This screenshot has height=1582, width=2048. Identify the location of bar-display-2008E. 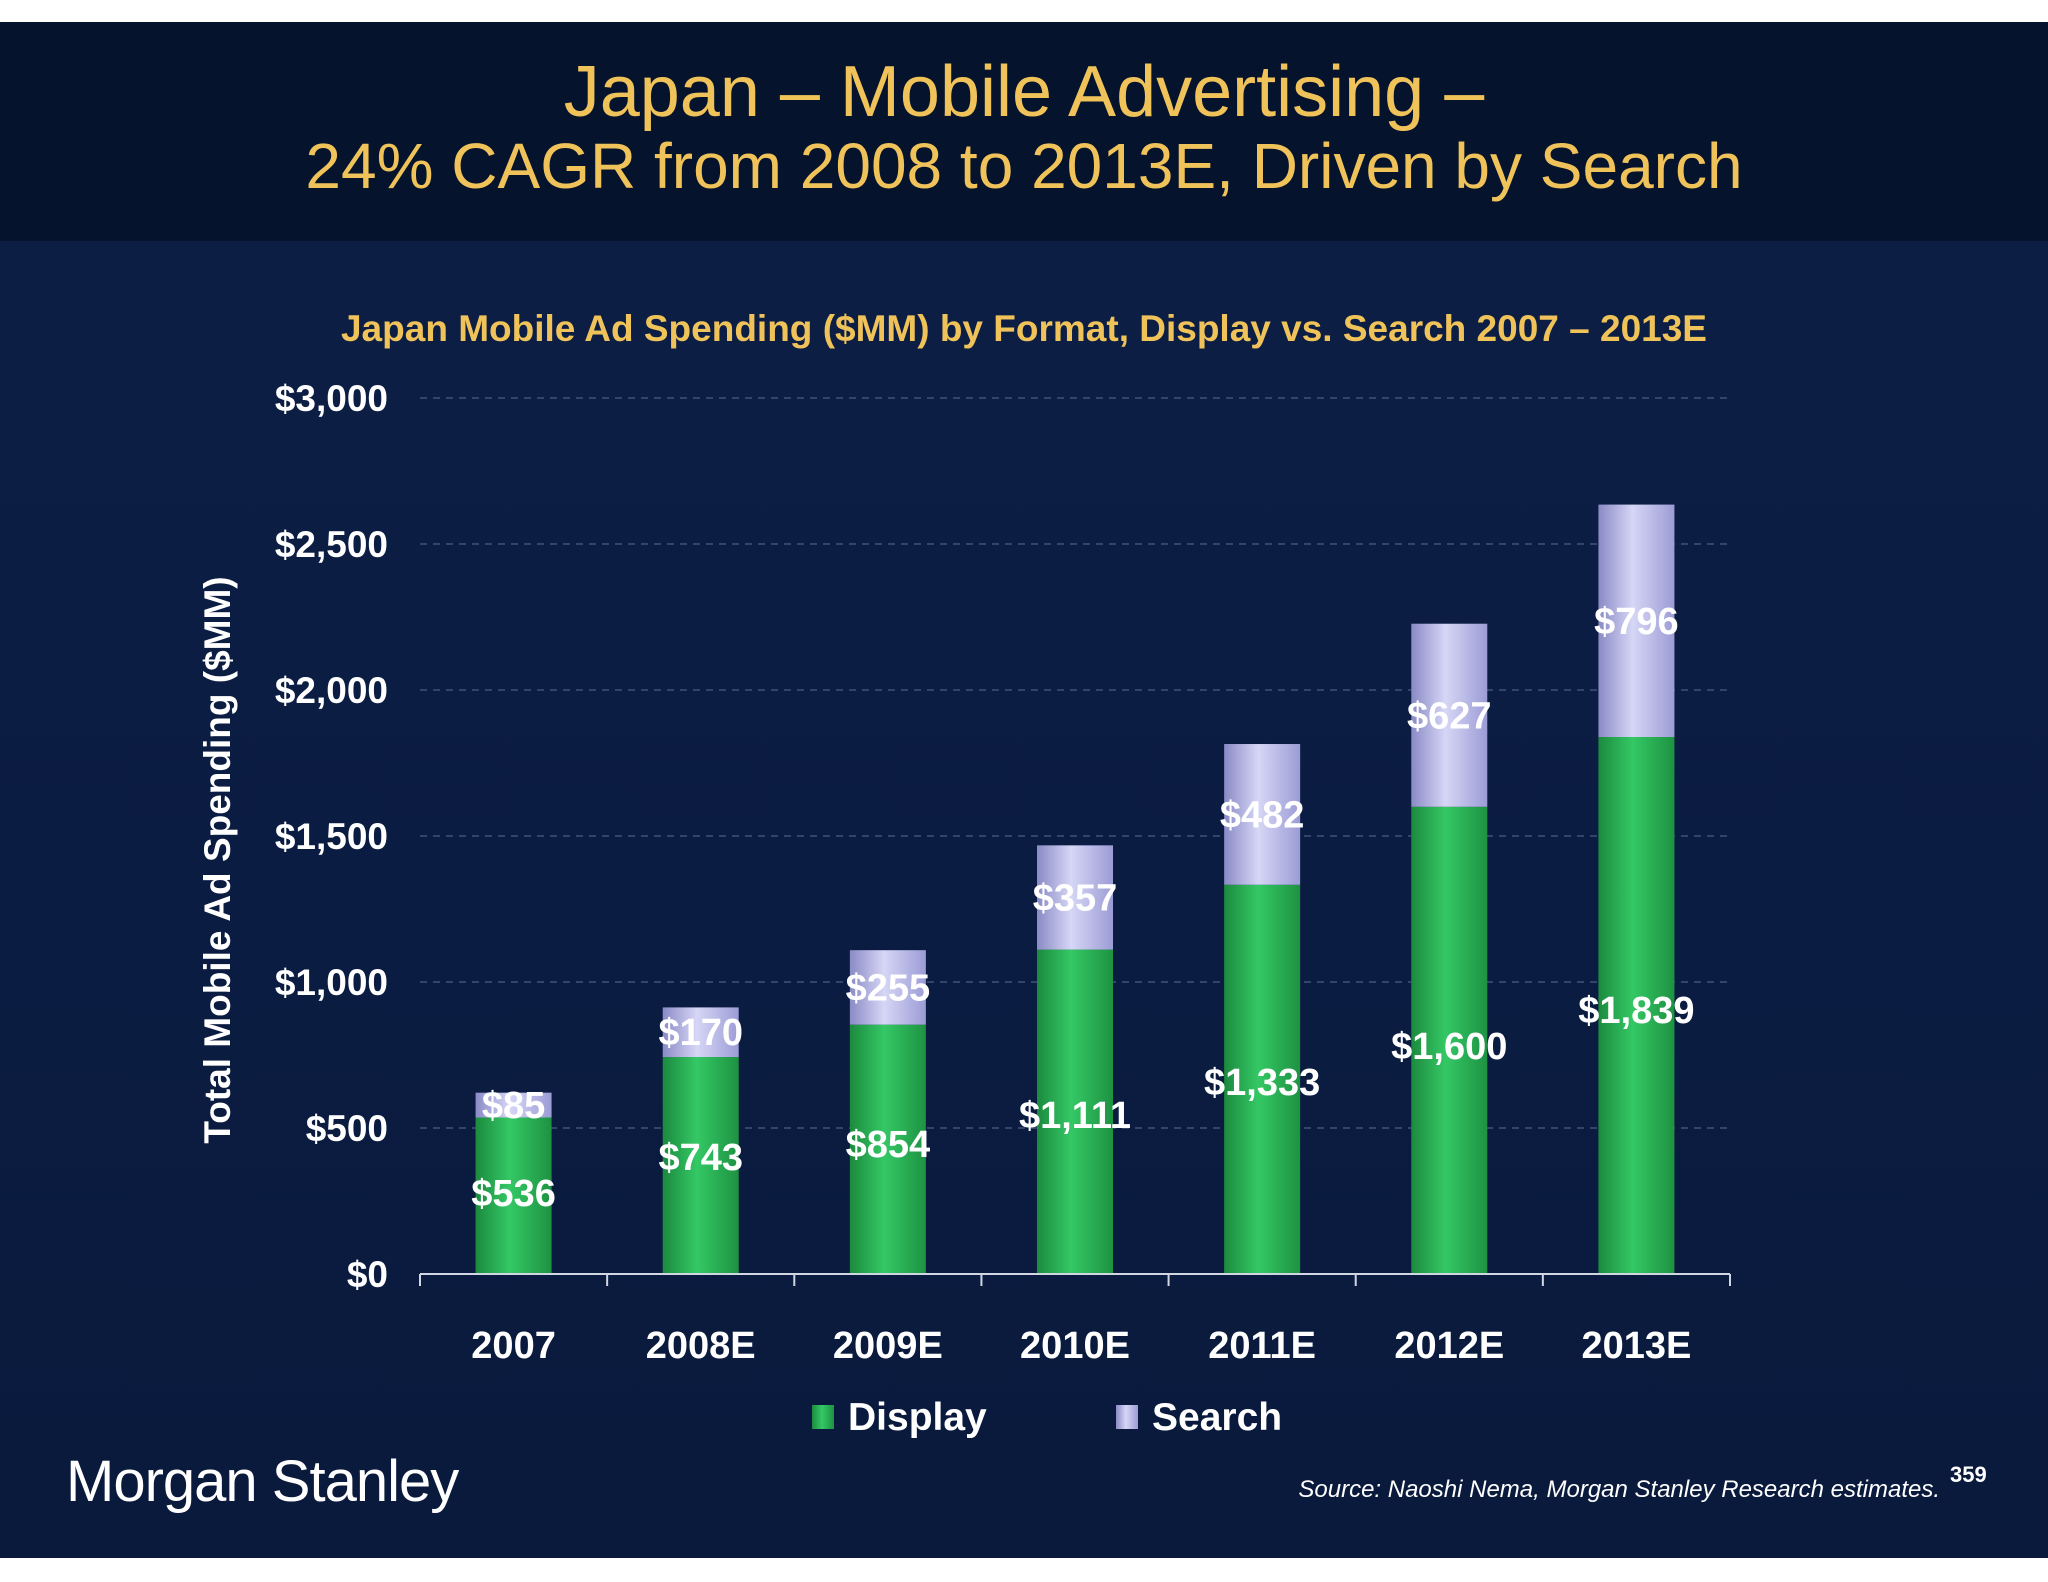
(700, 1165).